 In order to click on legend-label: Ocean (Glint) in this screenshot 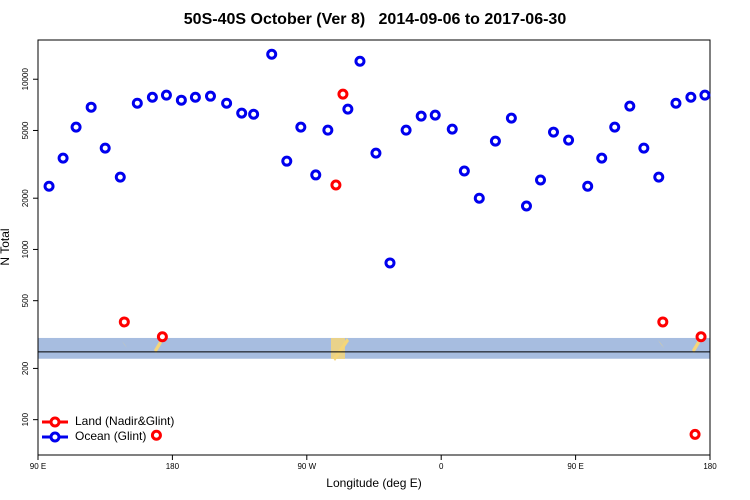, I will do `click(110, 436)`.